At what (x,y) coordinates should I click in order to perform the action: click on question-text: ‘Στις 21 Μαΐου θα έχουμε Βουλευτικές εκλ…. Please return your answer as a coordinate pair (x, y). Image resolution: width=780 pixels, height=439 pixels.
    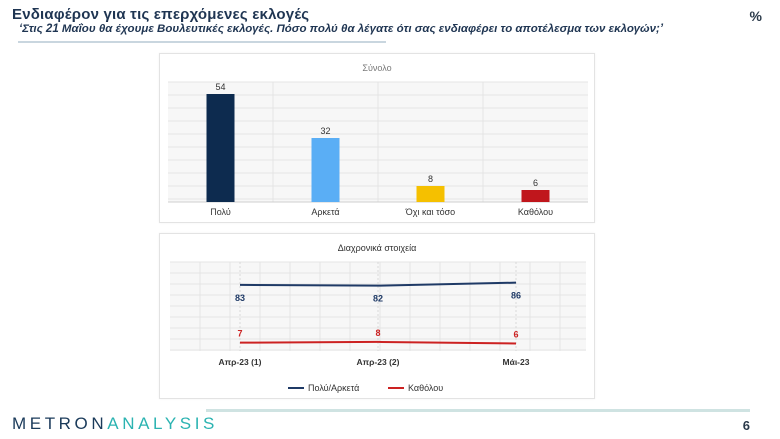
    Looking at the image, I should click on (341, 29).